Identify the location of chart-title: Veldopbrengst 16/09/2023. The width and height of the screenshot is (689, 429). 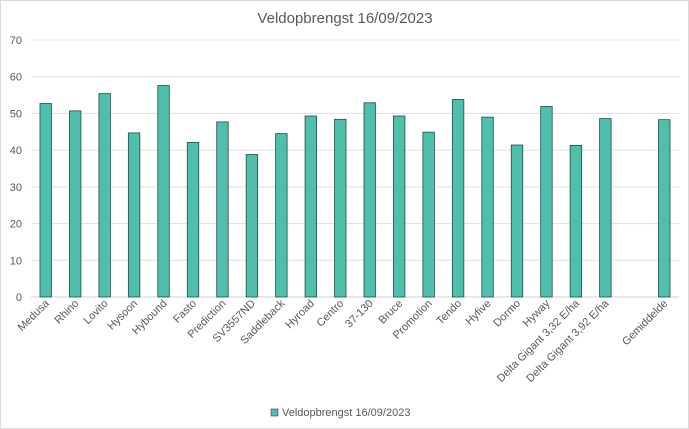
(344, 18).